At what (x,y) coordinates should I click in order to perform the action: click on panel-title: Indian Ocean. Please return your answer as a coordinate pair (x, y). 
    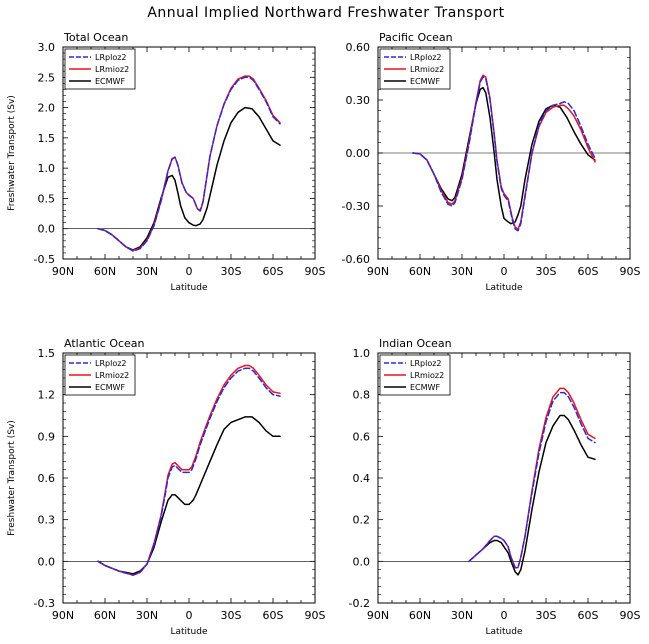
    Looking at the image, I should click on (415, 343).